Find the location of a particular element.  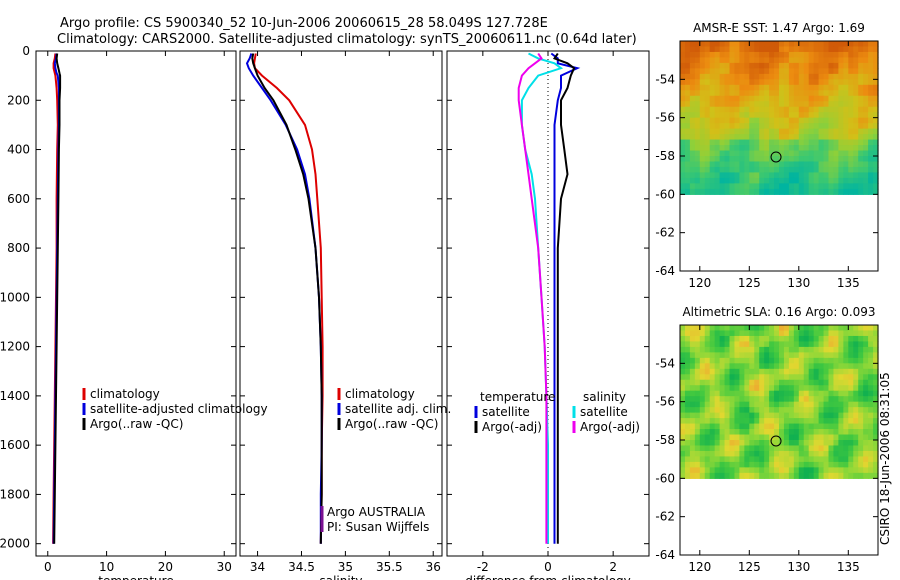

y-tick-label: 0 is located at coordinates (26, 51).